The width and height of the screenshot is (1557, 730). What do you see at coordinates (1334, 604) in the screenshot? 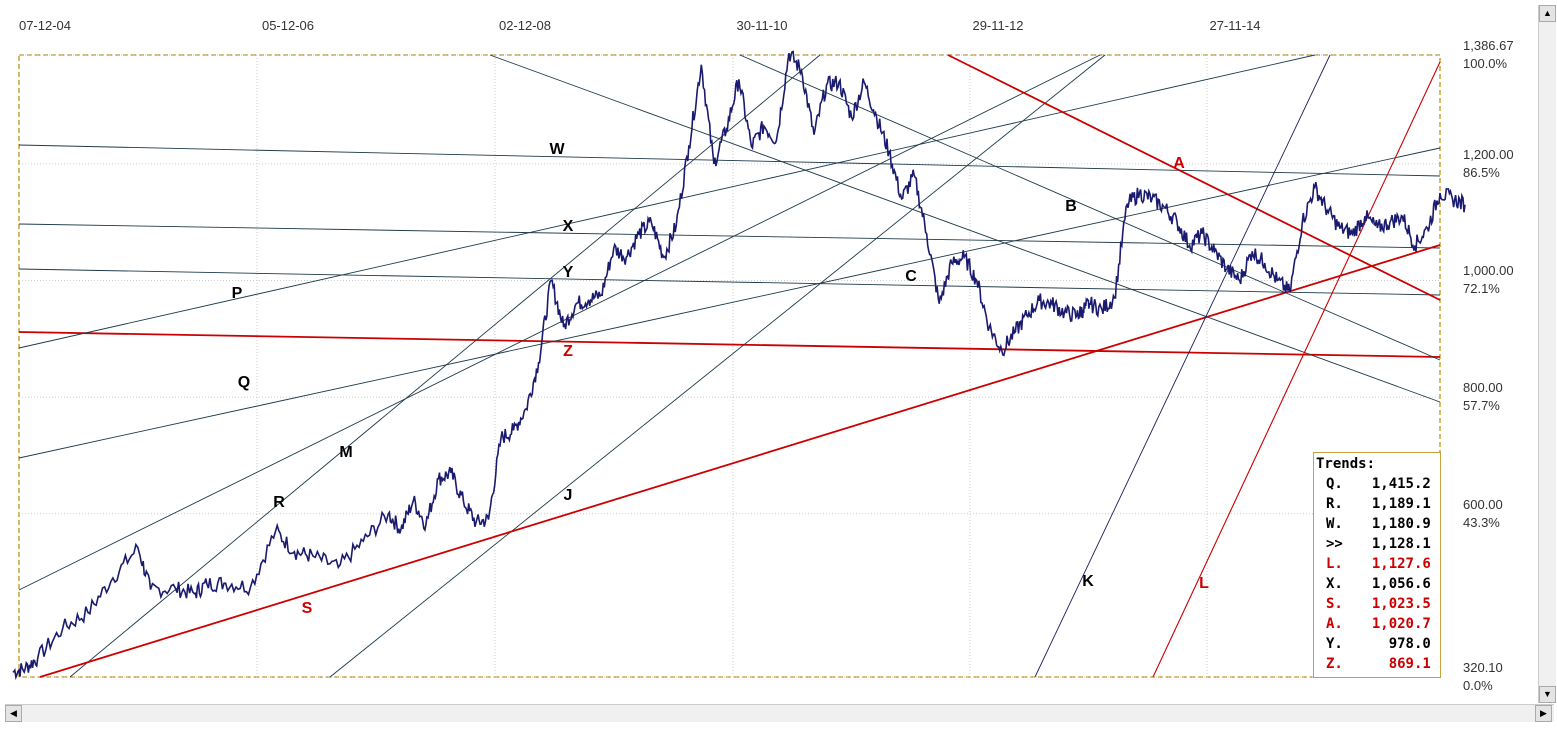
I see `legend-entry-label: S.` at bounding box center [1334, 604].